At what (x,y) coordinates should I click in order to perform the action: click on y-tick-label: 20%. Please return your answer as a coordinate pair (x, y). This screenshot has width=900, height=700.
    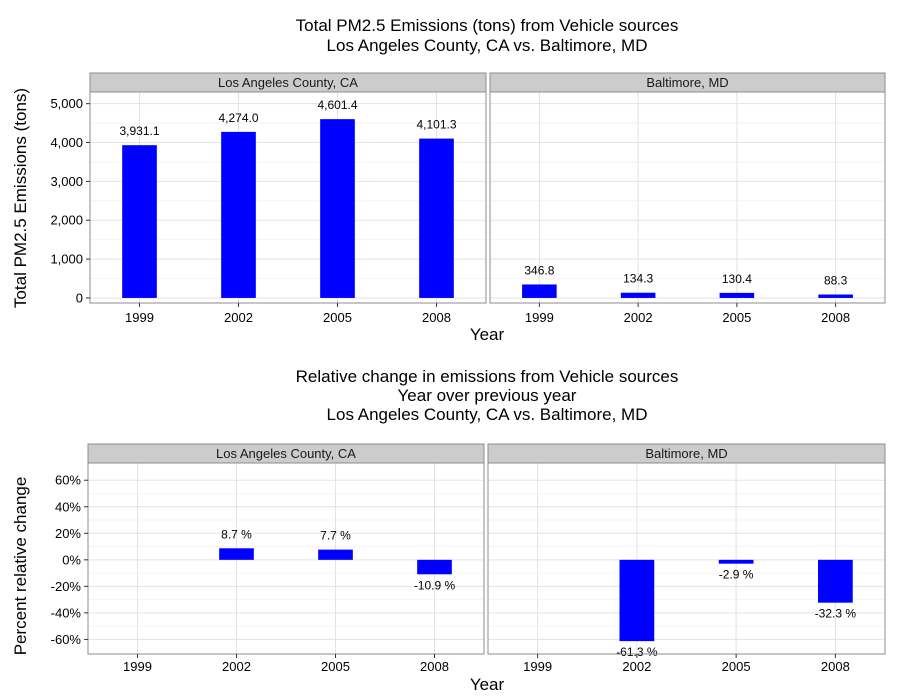
    Looking at the image, I should click on (68, 533).